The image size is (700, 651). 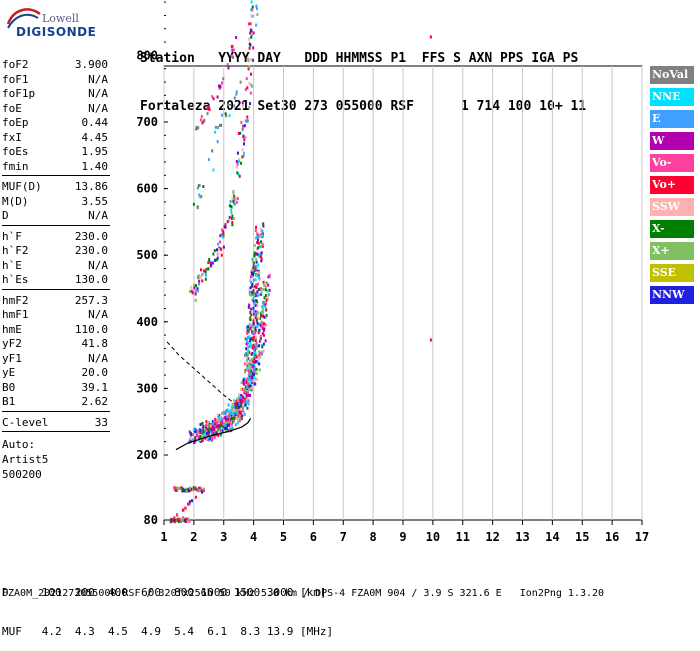 What do you see at coordinates (12, 358) in the screenshot?
I see `param-label: yF1` at bounding box center [12, 358].